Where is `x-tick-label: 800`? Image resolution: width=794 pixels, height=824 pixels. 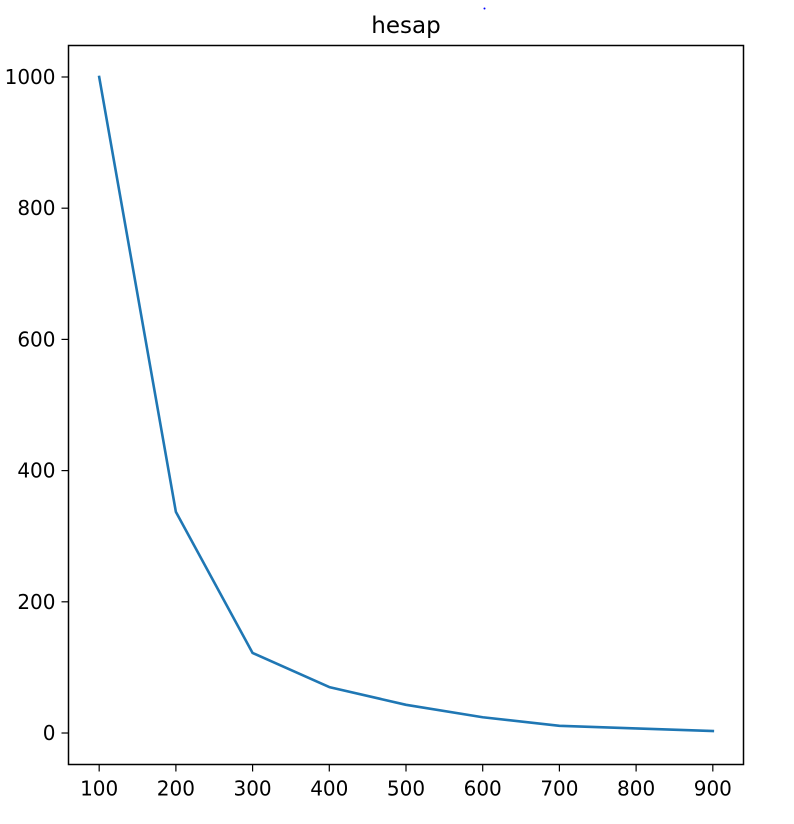
x-tick-label: 800 is located at coordinates (636, 789).